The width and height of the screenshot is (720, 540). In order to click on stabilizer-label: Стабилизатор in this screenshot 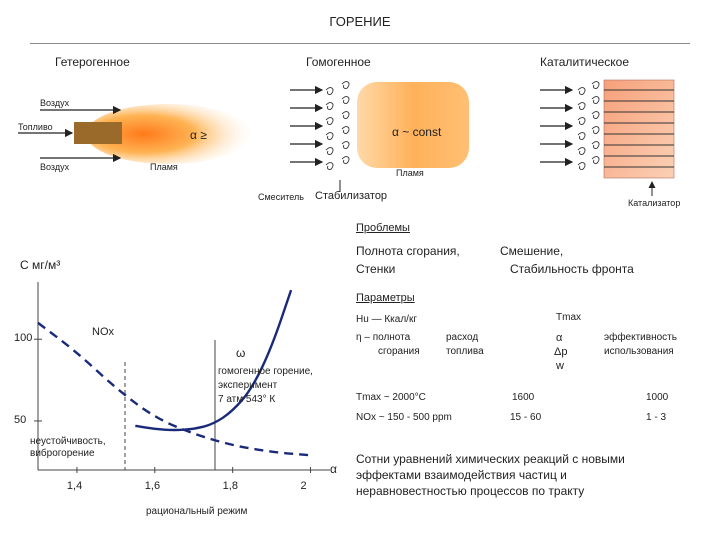, I will do `click(351, 196)`.